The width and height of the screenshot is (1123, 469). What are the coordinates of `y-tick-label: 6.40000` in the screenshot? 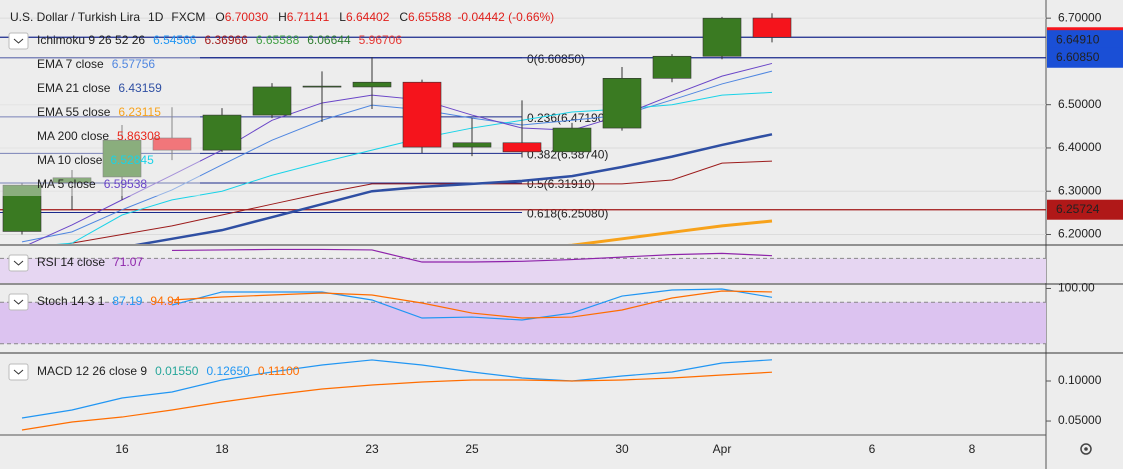 It's located at (1080, 147).